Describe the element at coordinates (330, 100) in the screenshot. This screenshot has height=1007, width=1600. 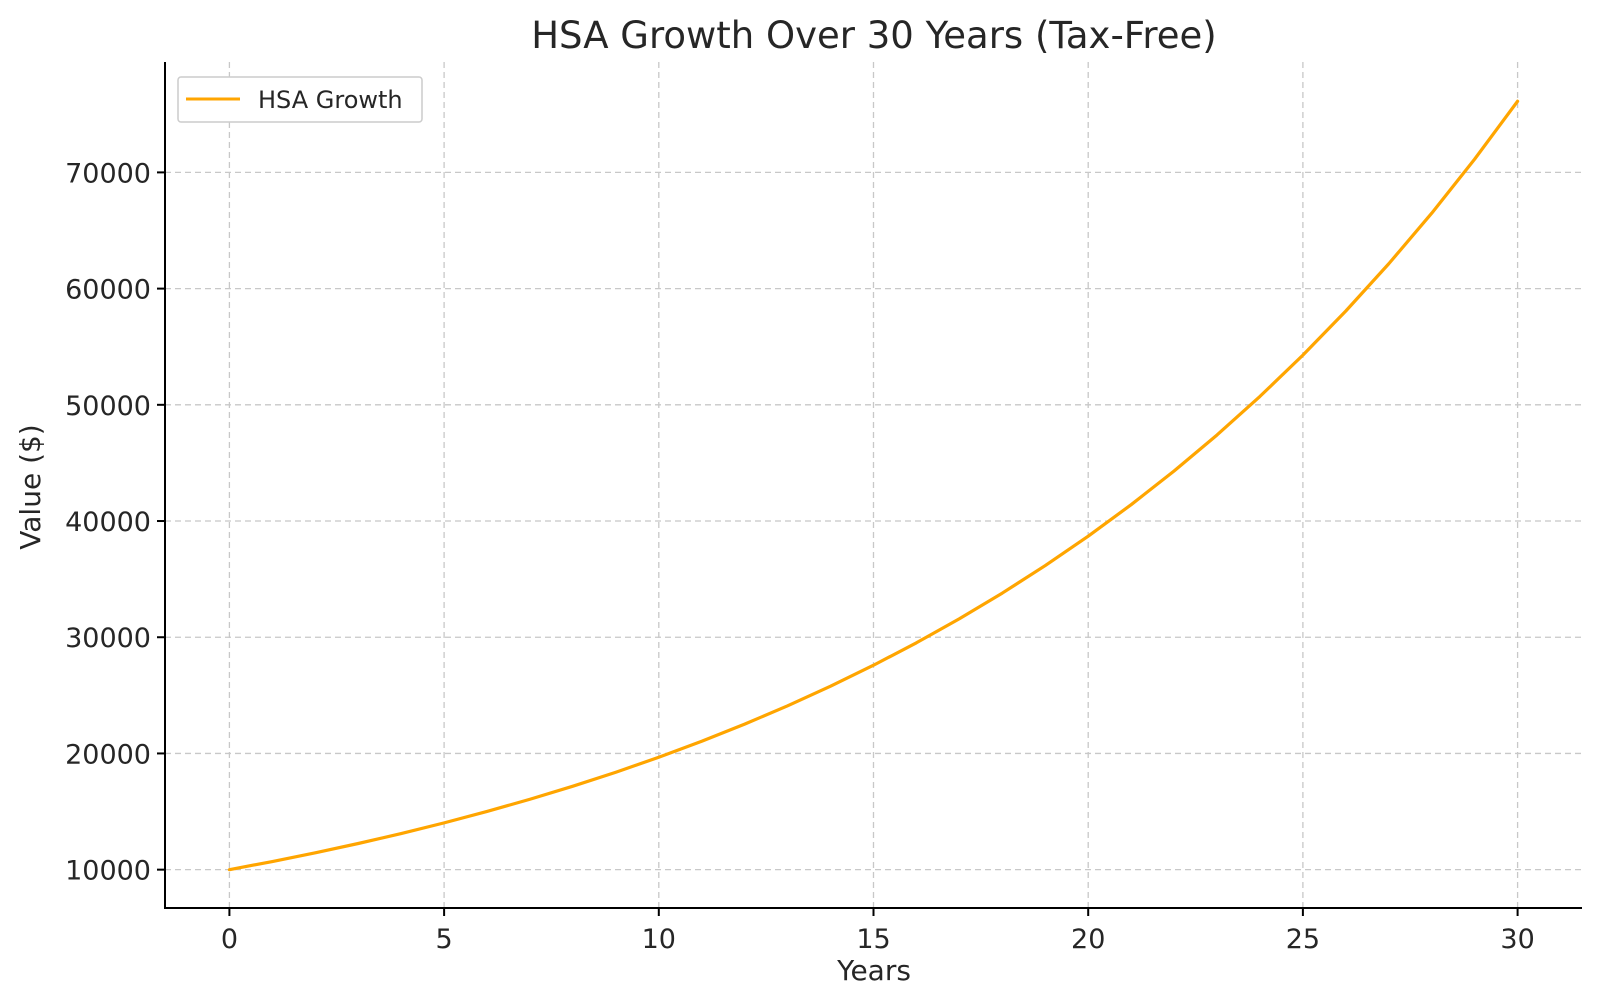
I see `legend-label: HSA Growth` at that location.